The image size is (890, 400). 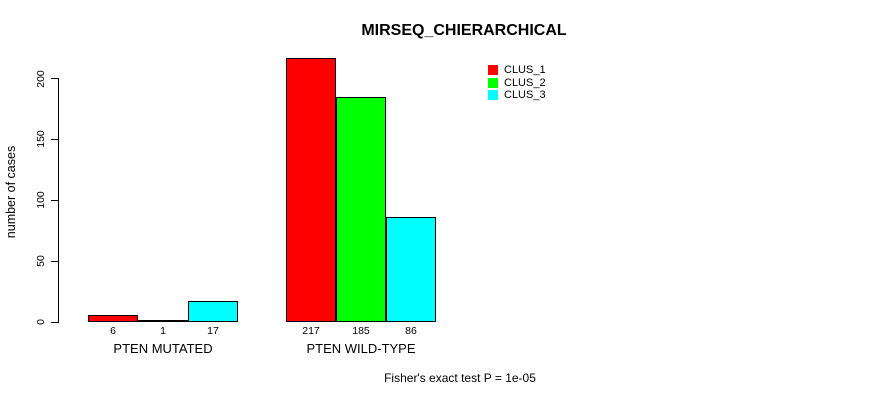 I want to click on y-tick-label: 200, so click(x=41, y=78).